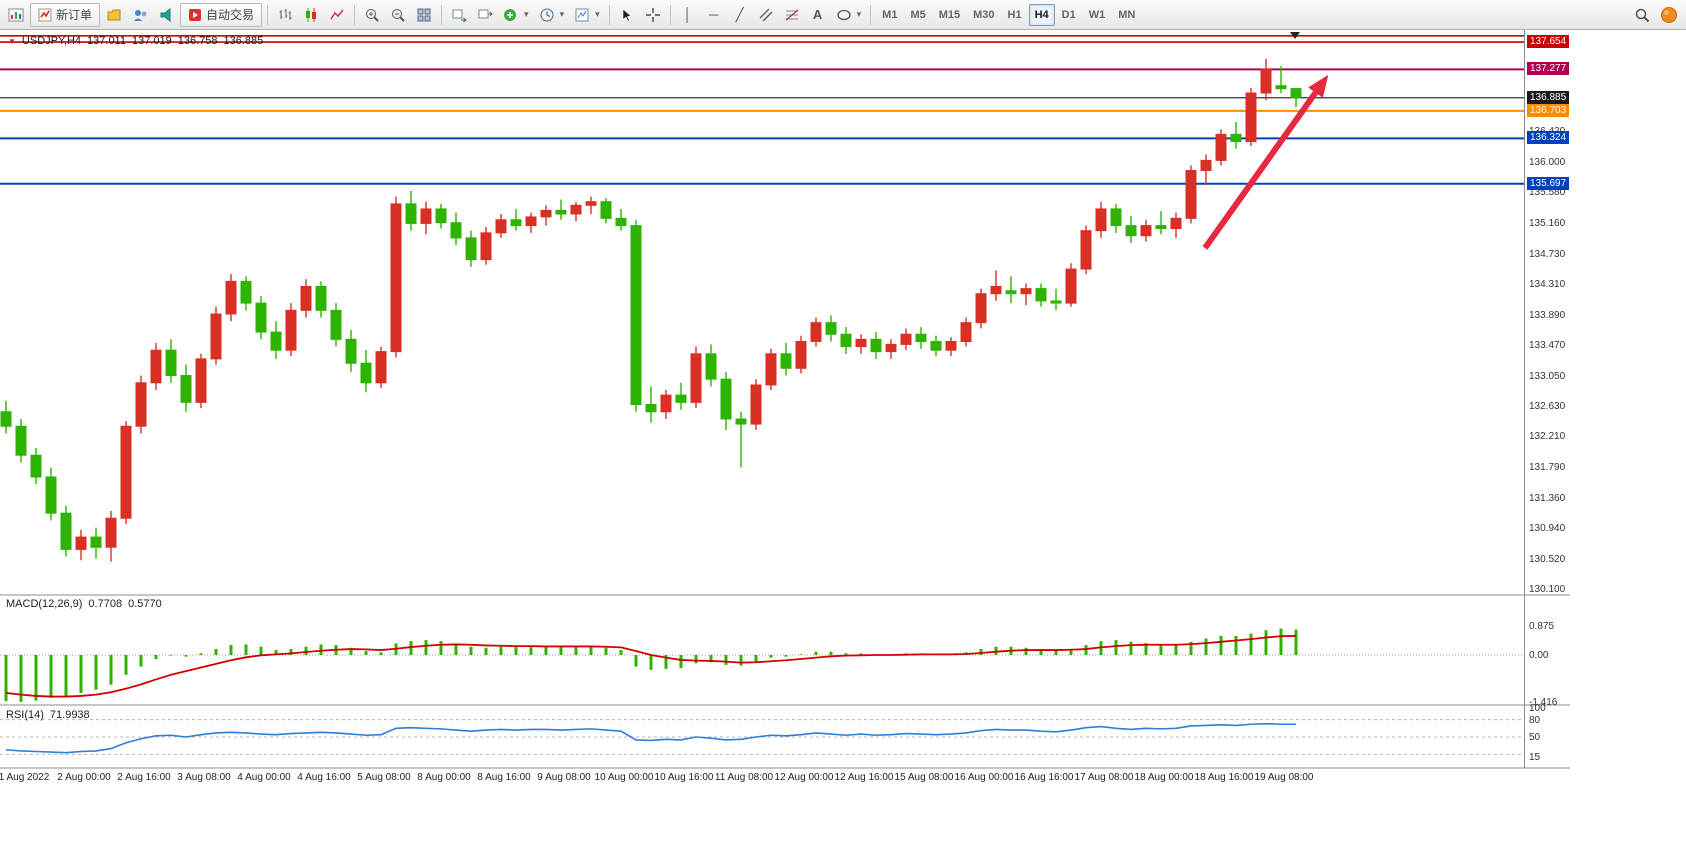 Image resolution: width=1686 pixels, height=842 pixels. Describe the element at coordinates (424, 15) in the screenshot. I see `tile-windows-button` at that location.